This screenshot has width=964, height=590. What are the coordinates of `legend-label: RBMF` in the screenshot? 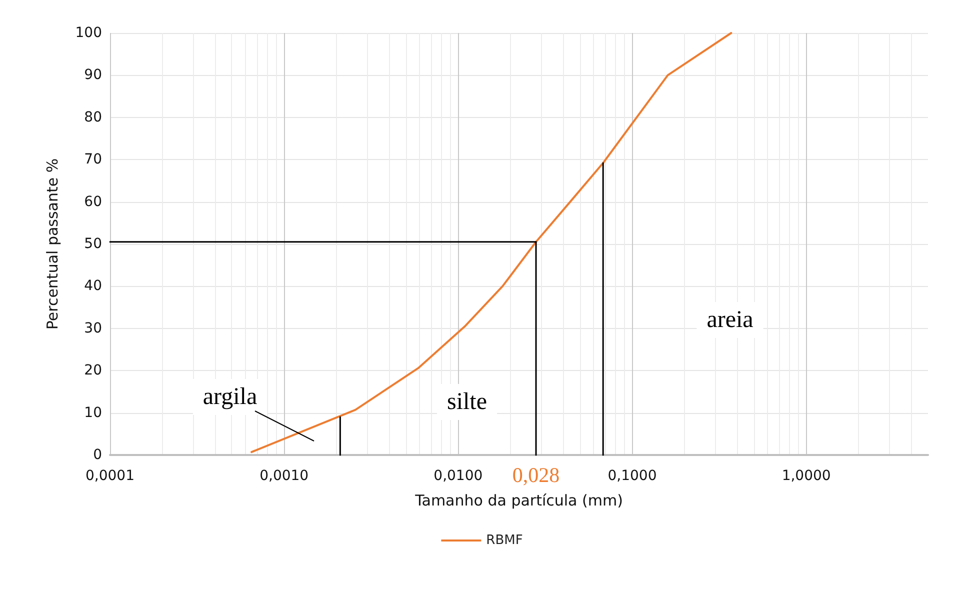 It's located at (504, 540).